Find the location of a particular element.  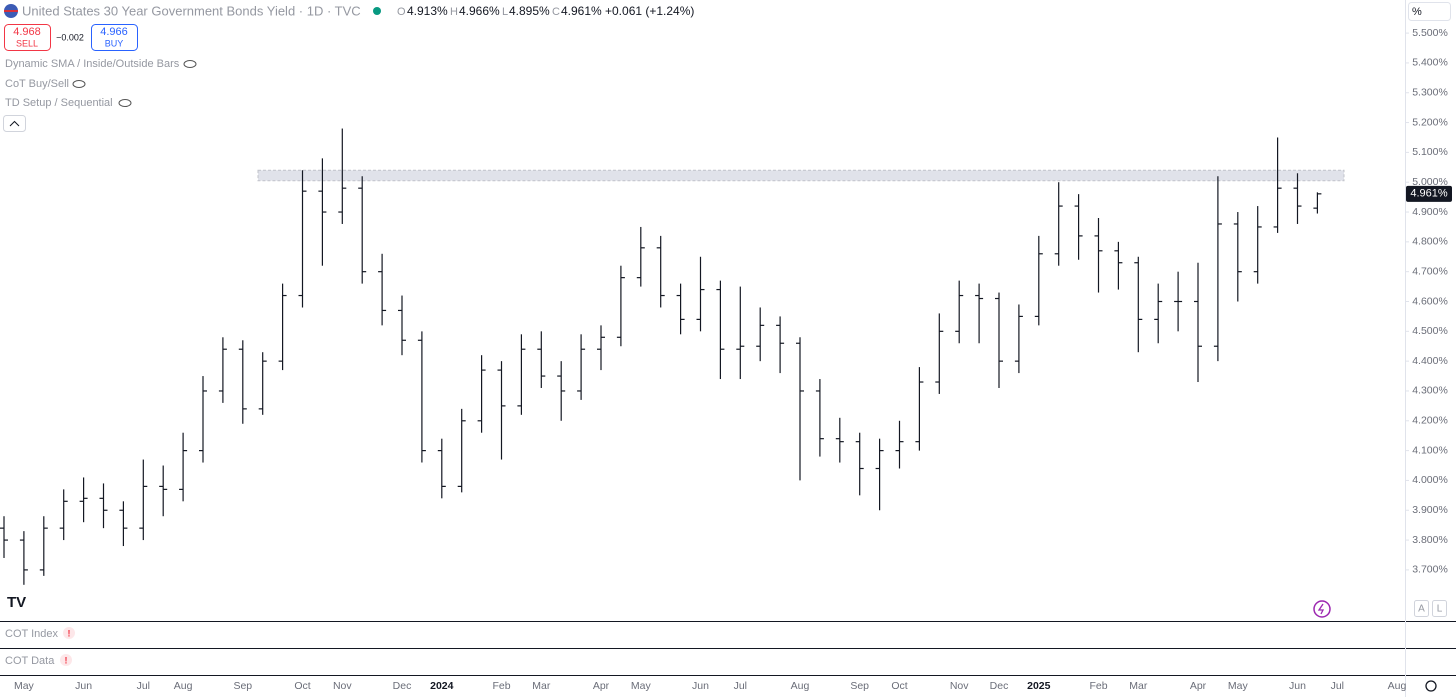

buy-button is located at coordinates (114, 37).